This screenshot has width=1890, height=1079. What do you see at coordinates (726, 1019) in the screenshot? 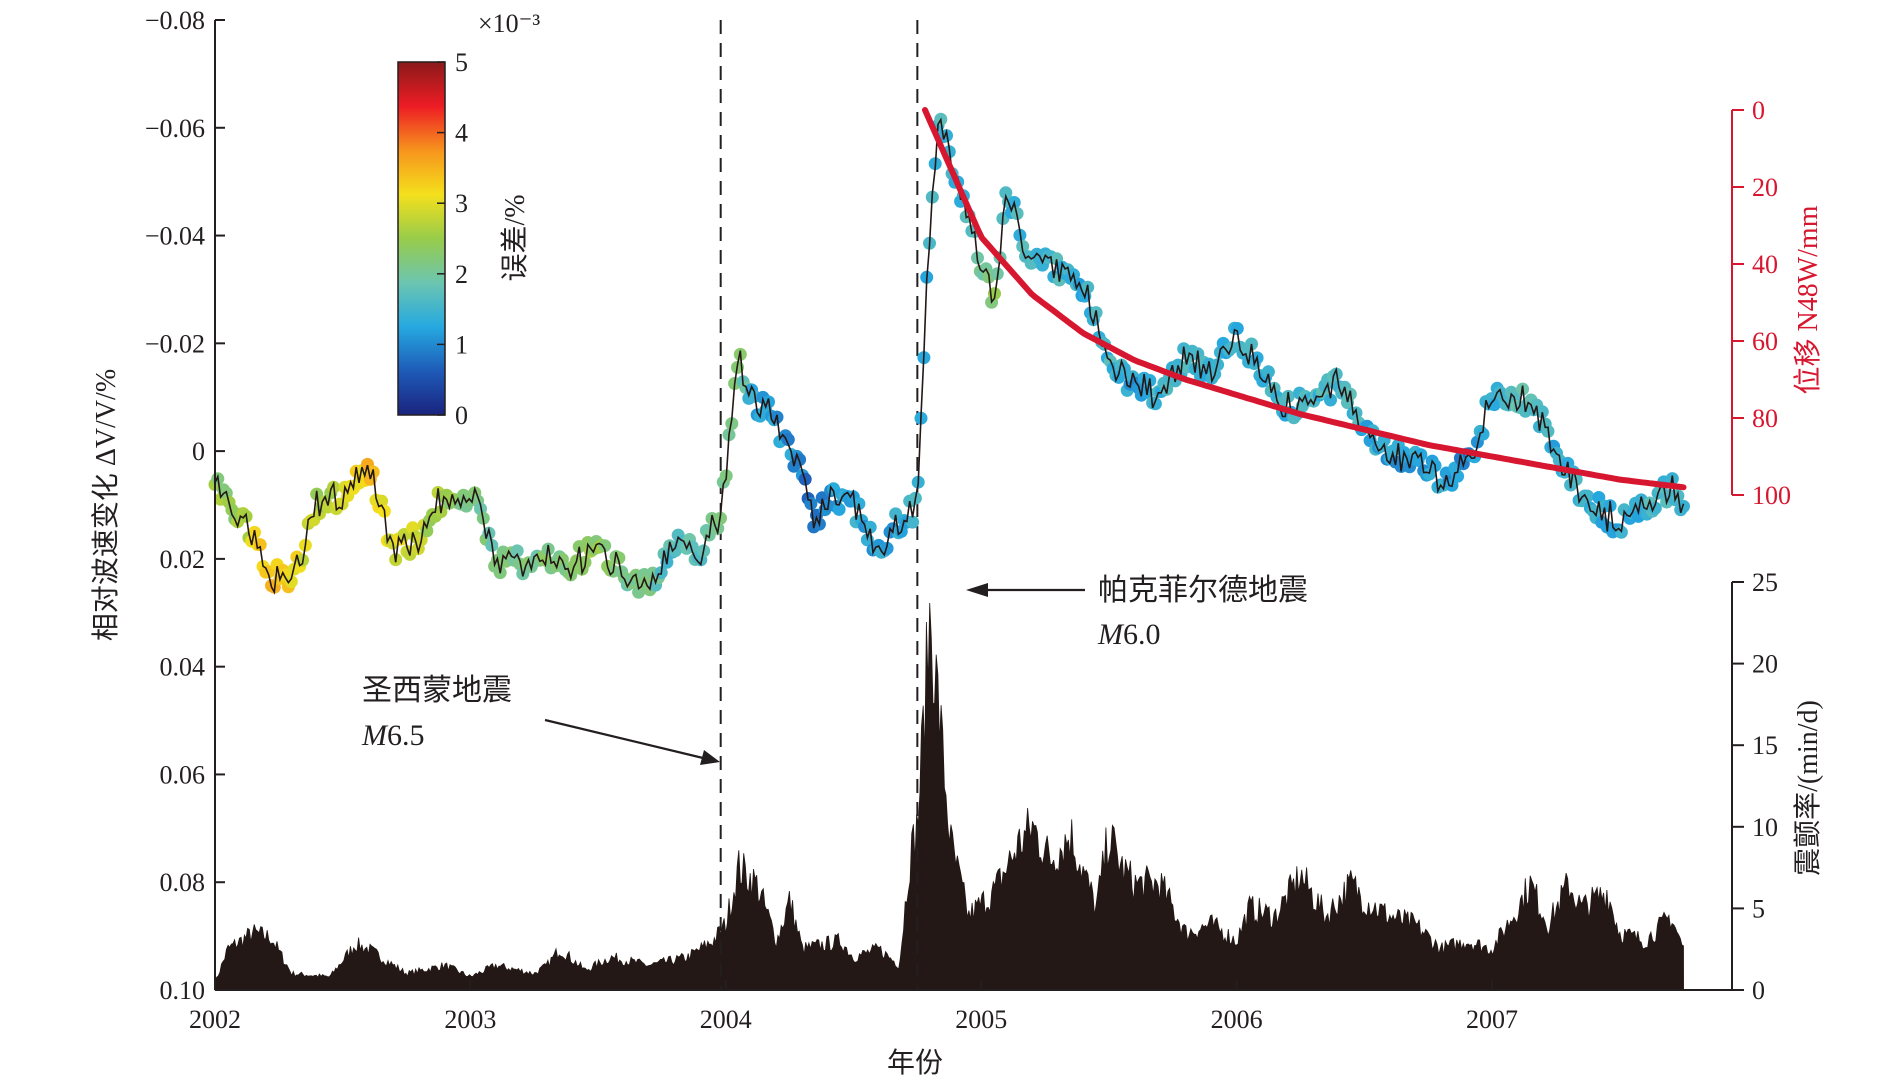
I see `x-tick-label: 2004` at bounding box center [726, 1019].